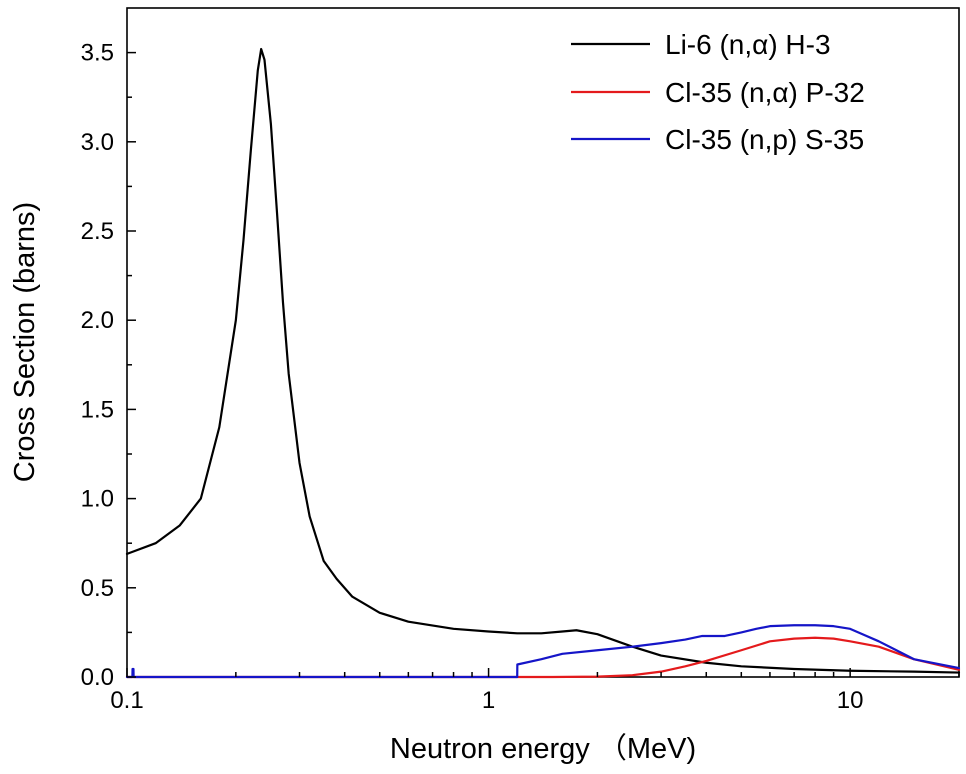 Image resolution: width=966 pixels, height=774 pixels. What do you see at coordinates (543, 749) in the screenshot?
I see `x-axis-title: Neutron energy （MeV)` at bounding box center [543, 749].